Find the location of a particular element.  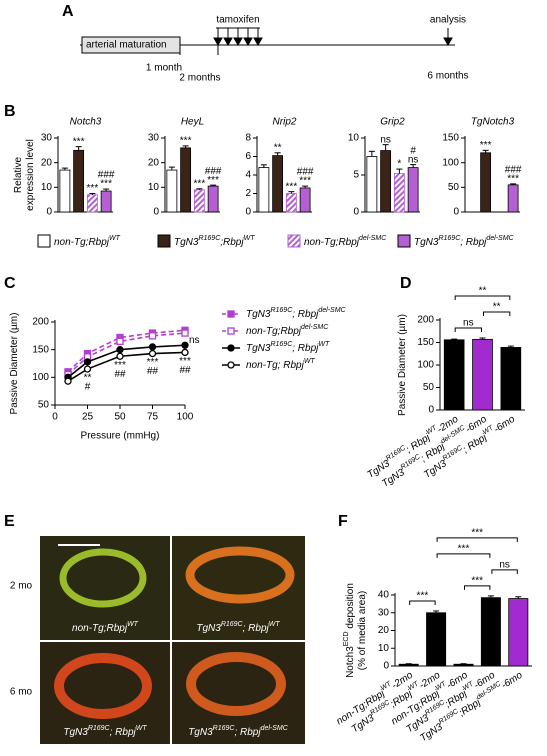

x-tick-label: TgN3R169C; RbpjWT-2mo is located at coordinates (412, 446).